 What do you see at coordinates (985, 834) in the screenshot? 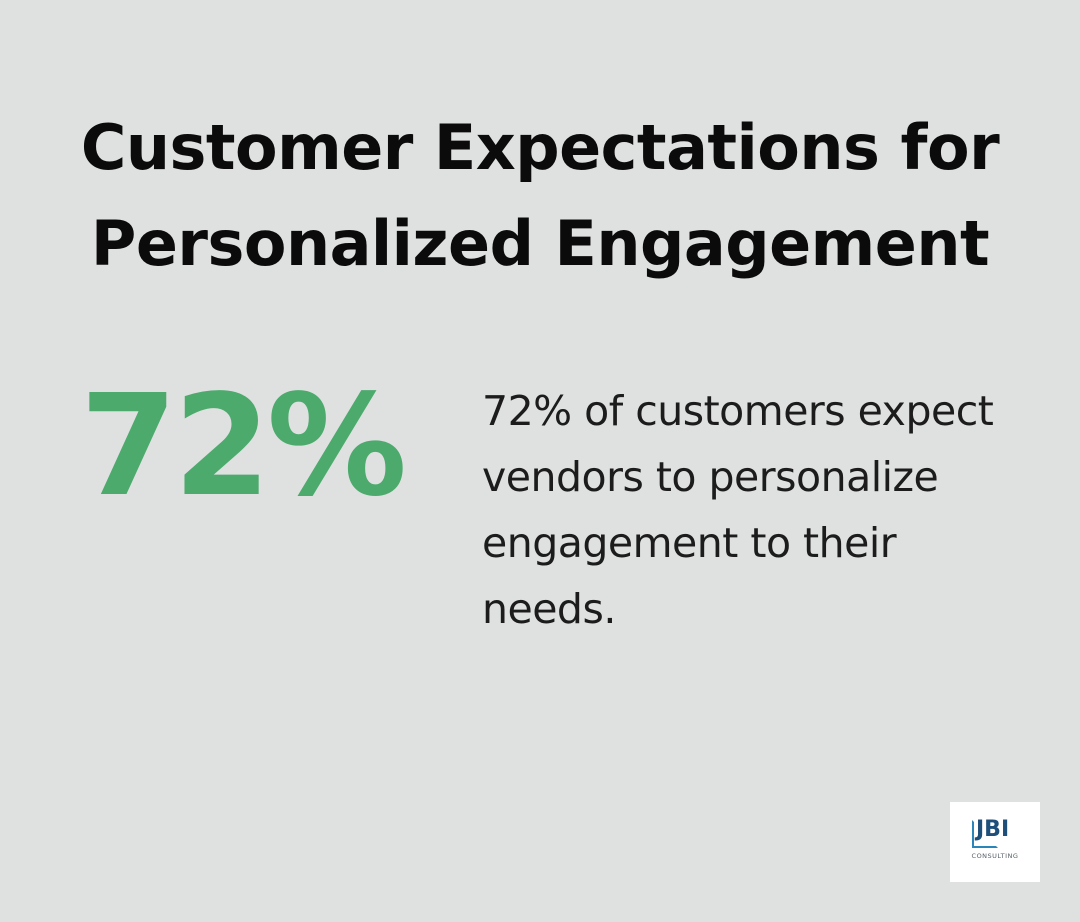
I see `logo-frame-icon` at bounding box center [985, 834].